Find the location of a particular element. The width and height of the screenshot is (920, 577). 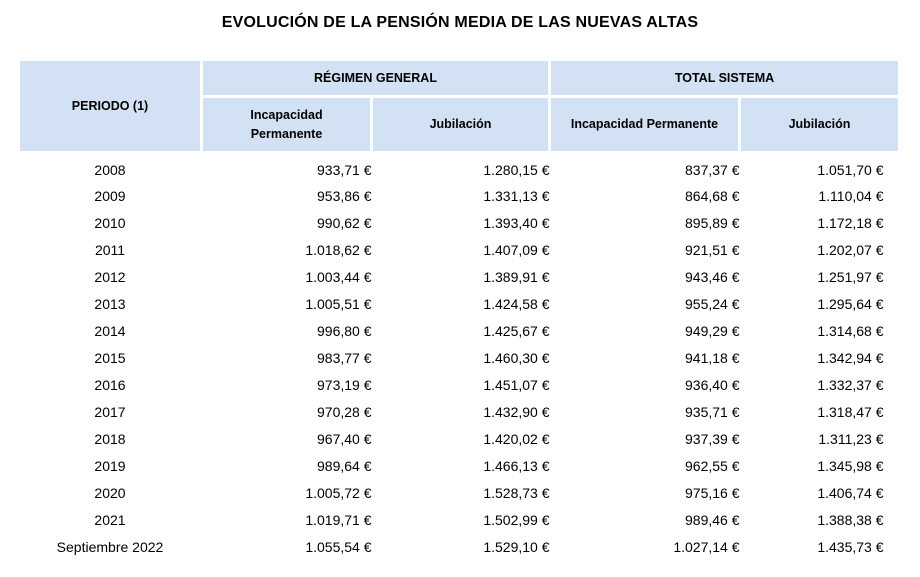

value-cell: 1.314,68 € is located at coordinates (850, 331).